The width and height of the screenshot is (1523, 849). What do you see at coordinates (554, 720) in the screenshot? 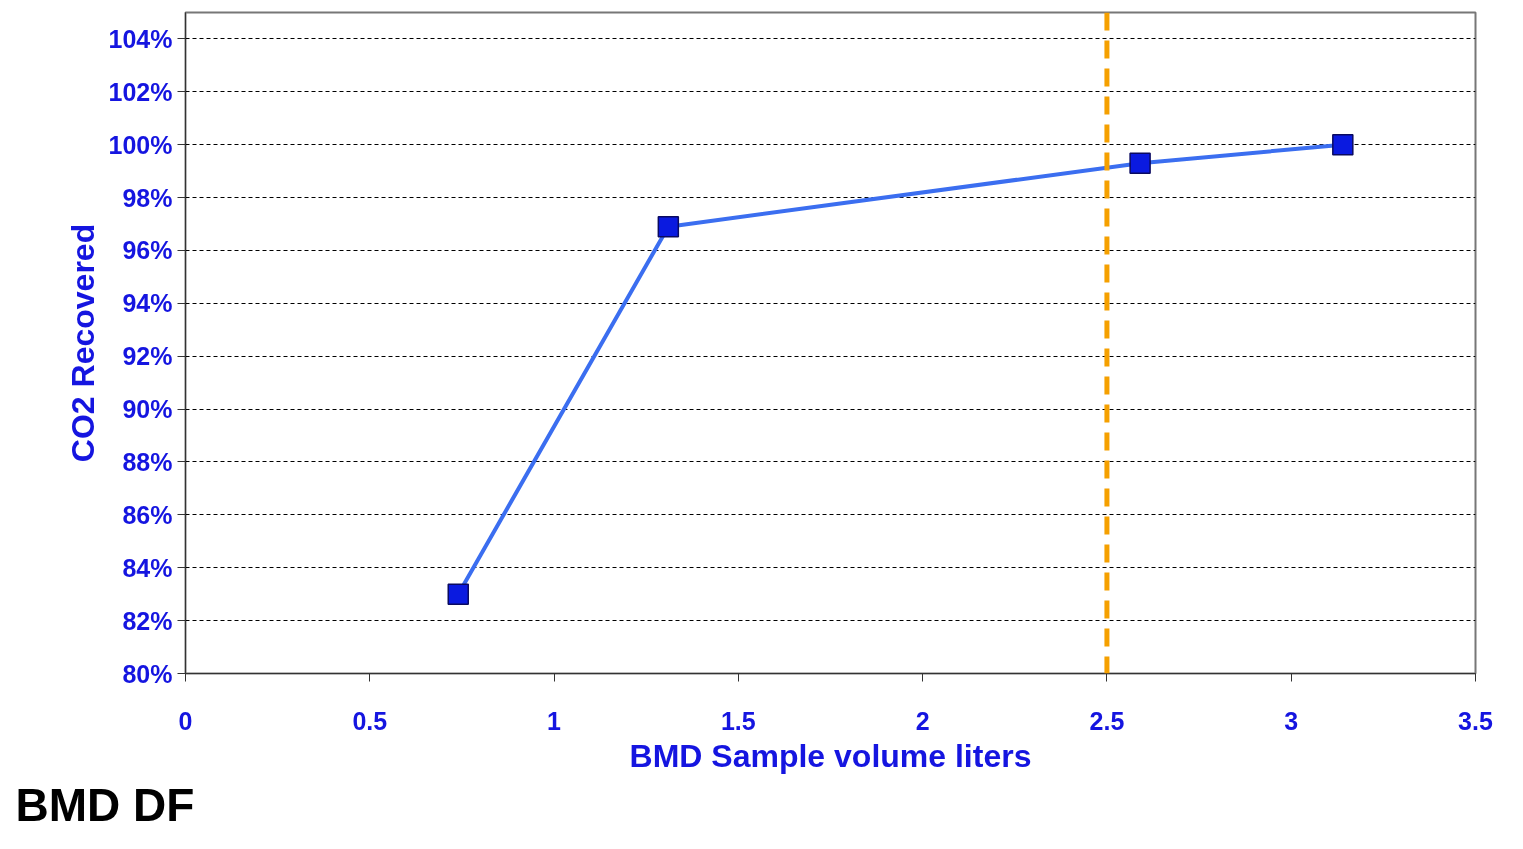
I see `x-tick-label: 1` at bounding box center [554, 720].